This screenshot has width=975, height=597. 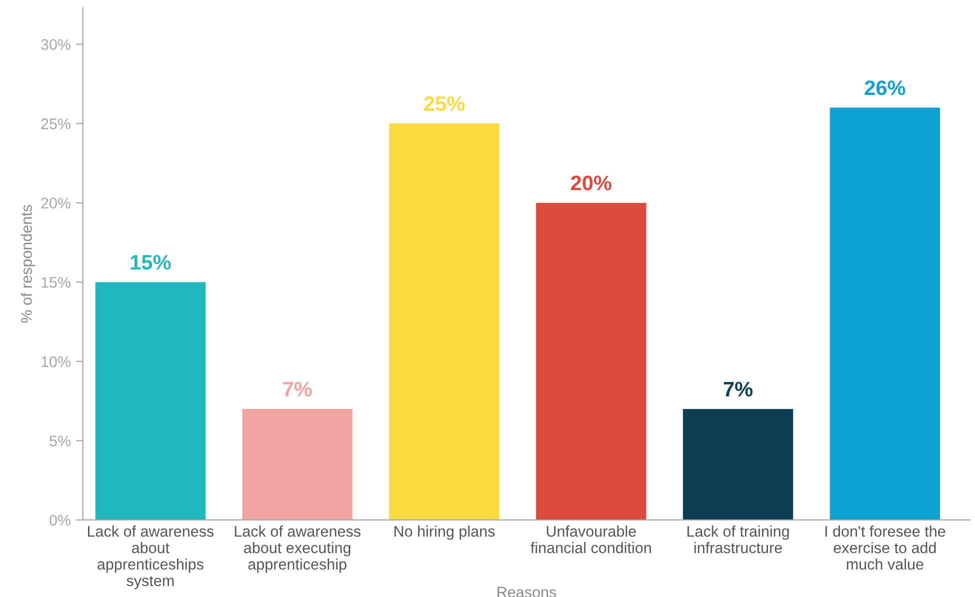 What do you see at coordinates (738, 540) in the screenshot?
I see `x-tick-label: Lack of training infrastructure` at bounding box center [738, 540].